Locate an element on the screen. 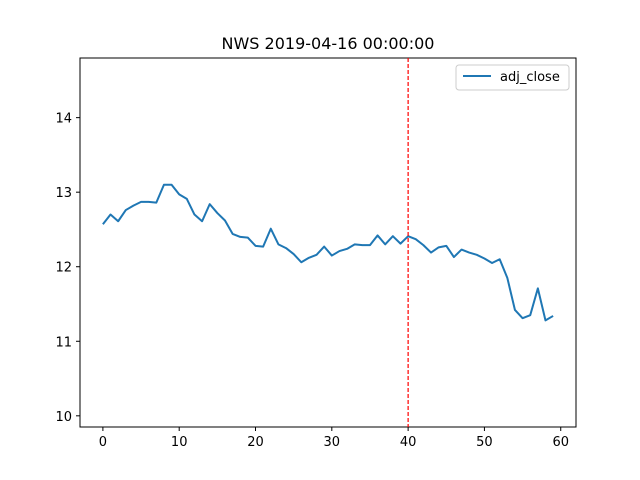 This screenshot has width=640, height=480. y-tick-label: 13 is located at coordinates (63, 193).